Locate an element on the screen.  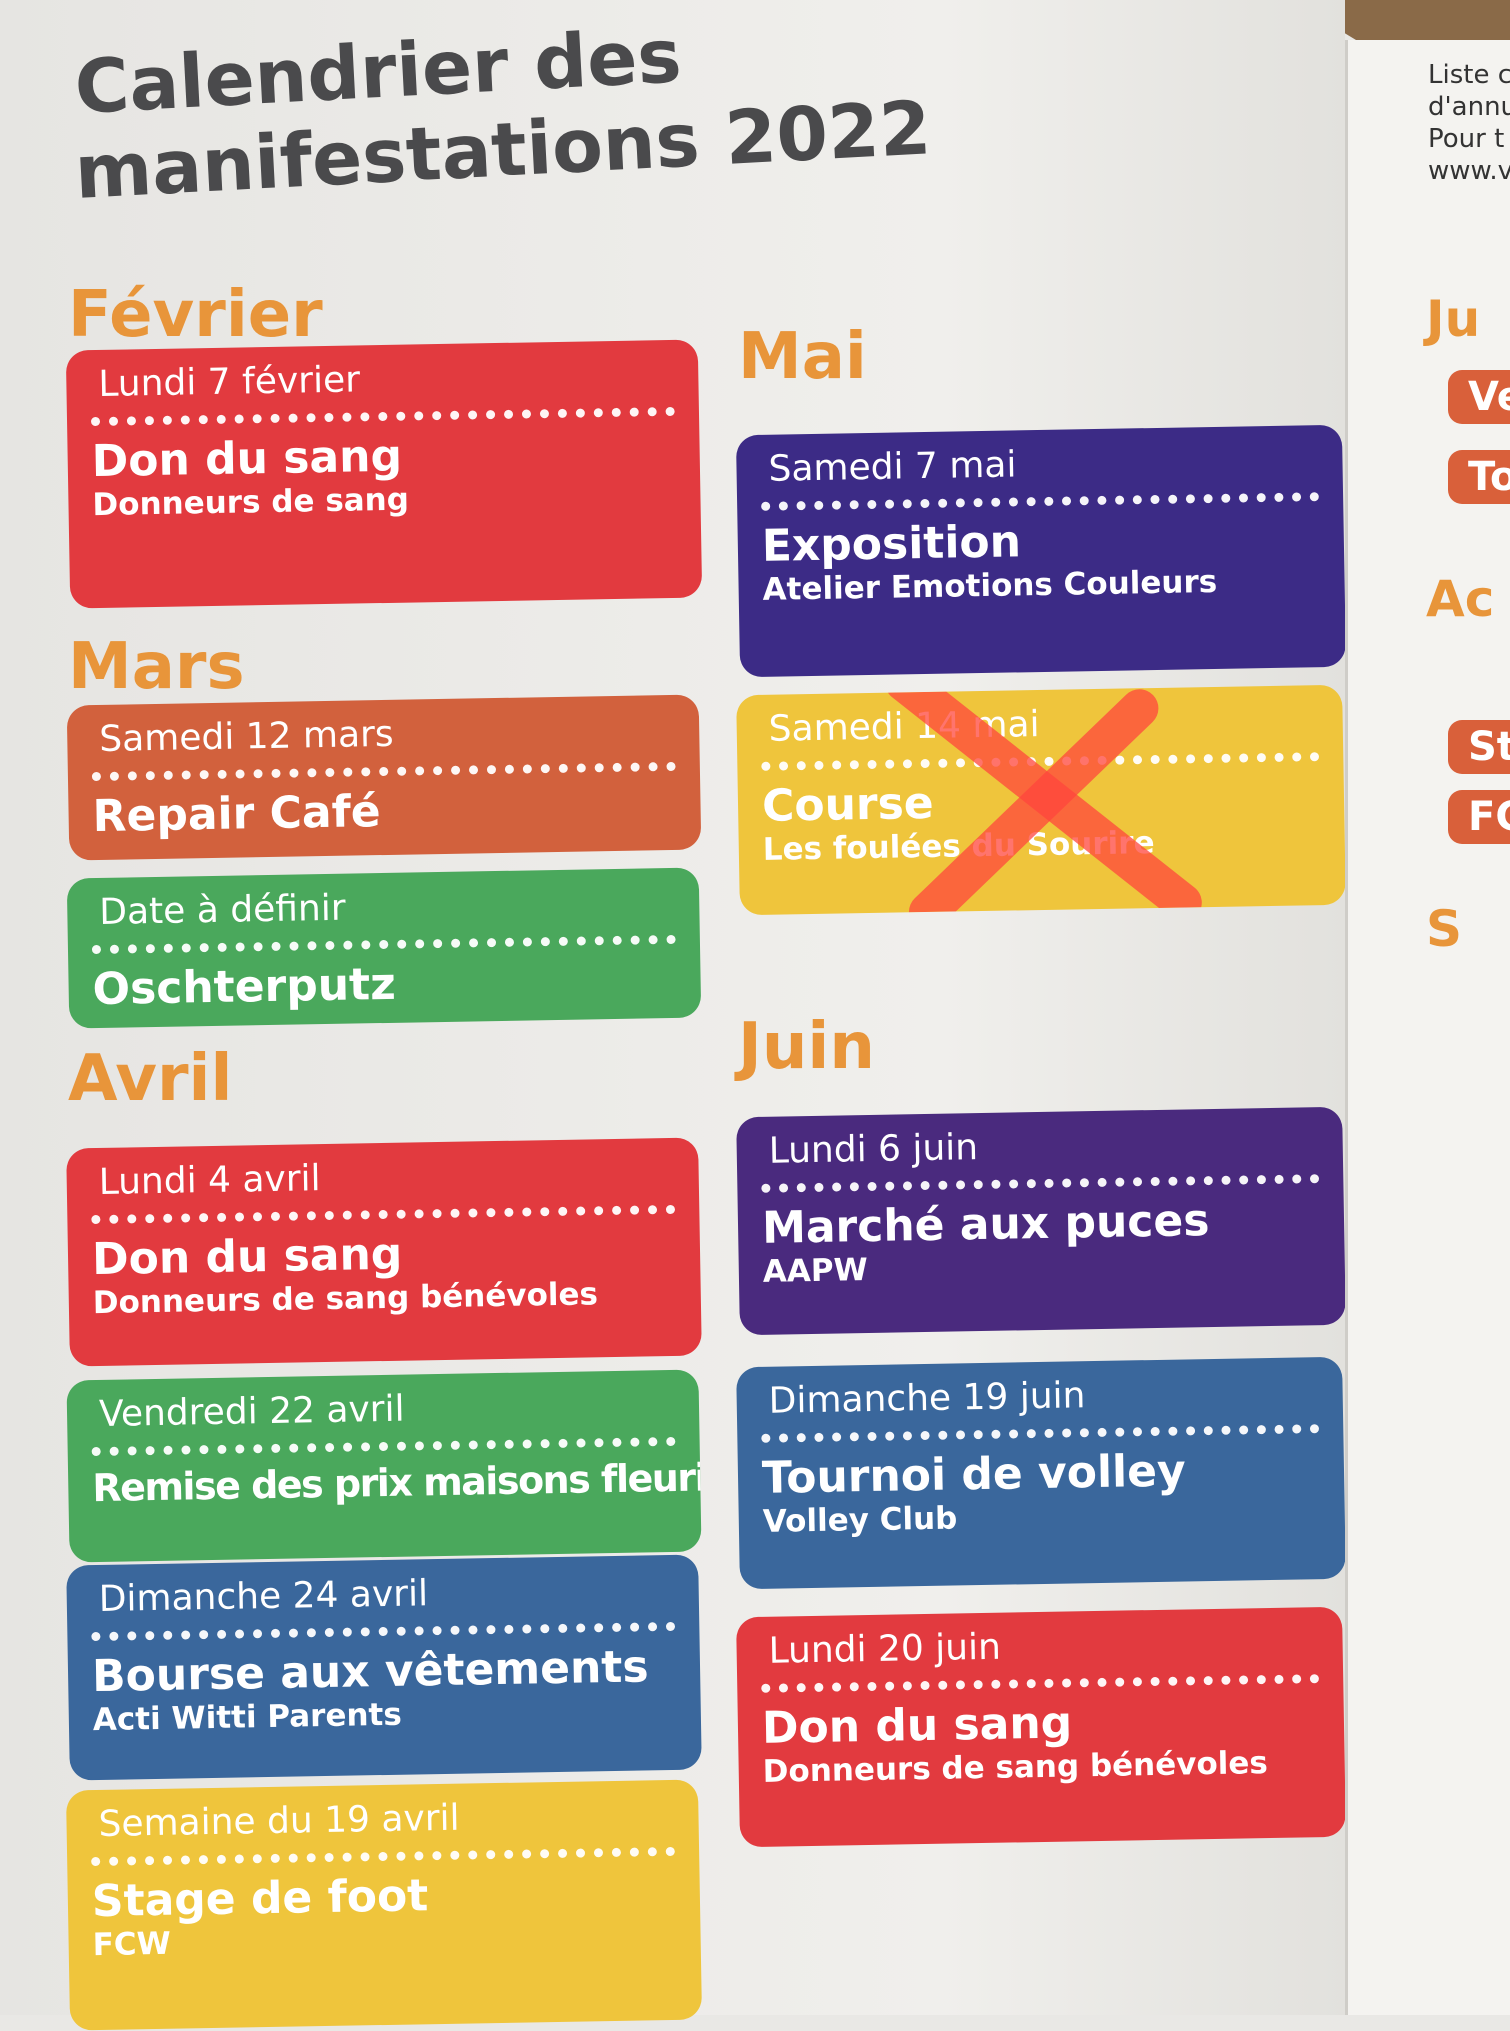
next-page-fragment: S is located at coordinates (1444, 929).